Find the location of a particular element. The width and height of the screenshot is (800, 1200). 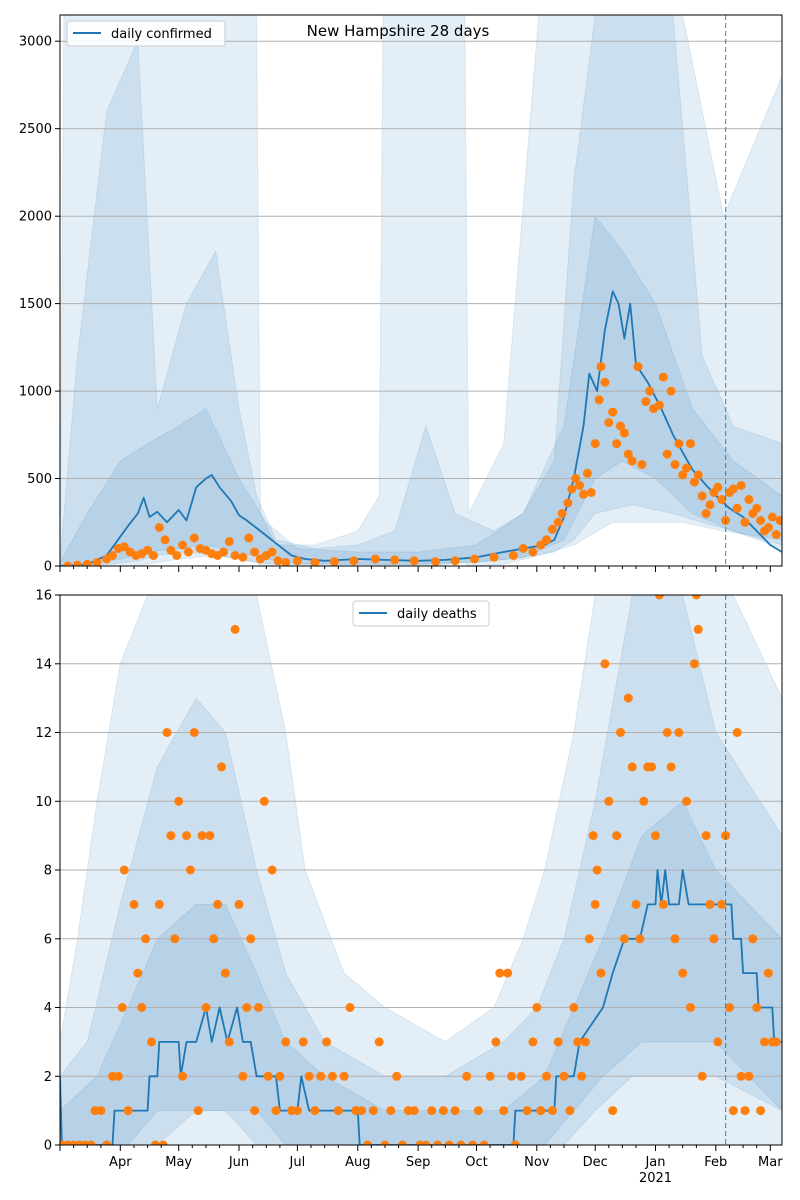

x-tick-label: Sep is located at coordinates (418, 1162).